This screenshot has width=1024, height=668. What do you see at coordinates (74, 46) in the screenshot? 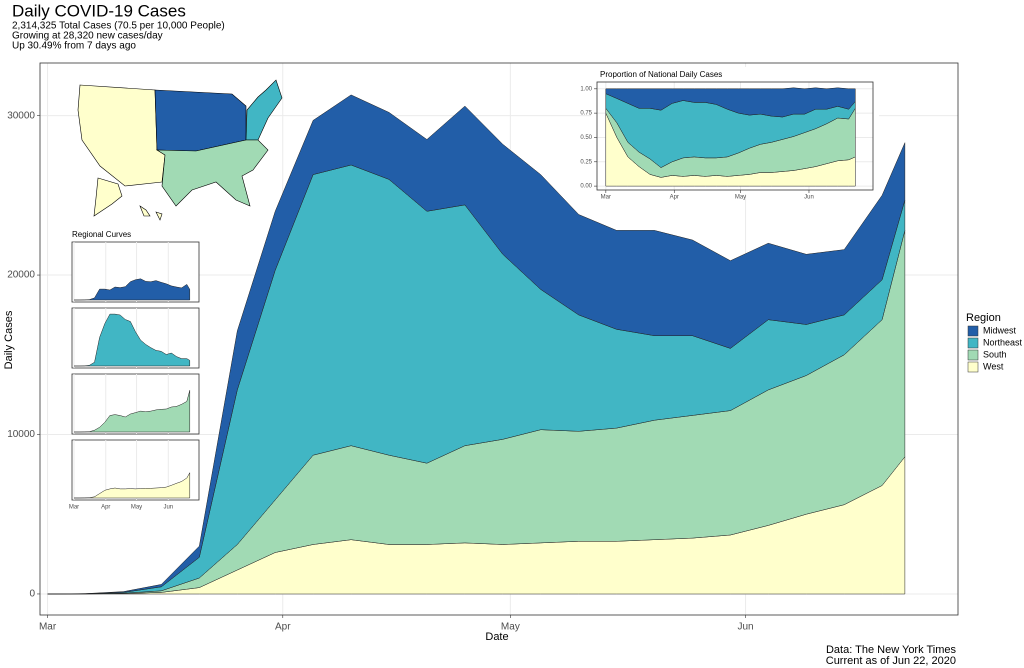
I see `subtitle: Up 30.49% from 7 days ago` at bounding box center [74, 46].